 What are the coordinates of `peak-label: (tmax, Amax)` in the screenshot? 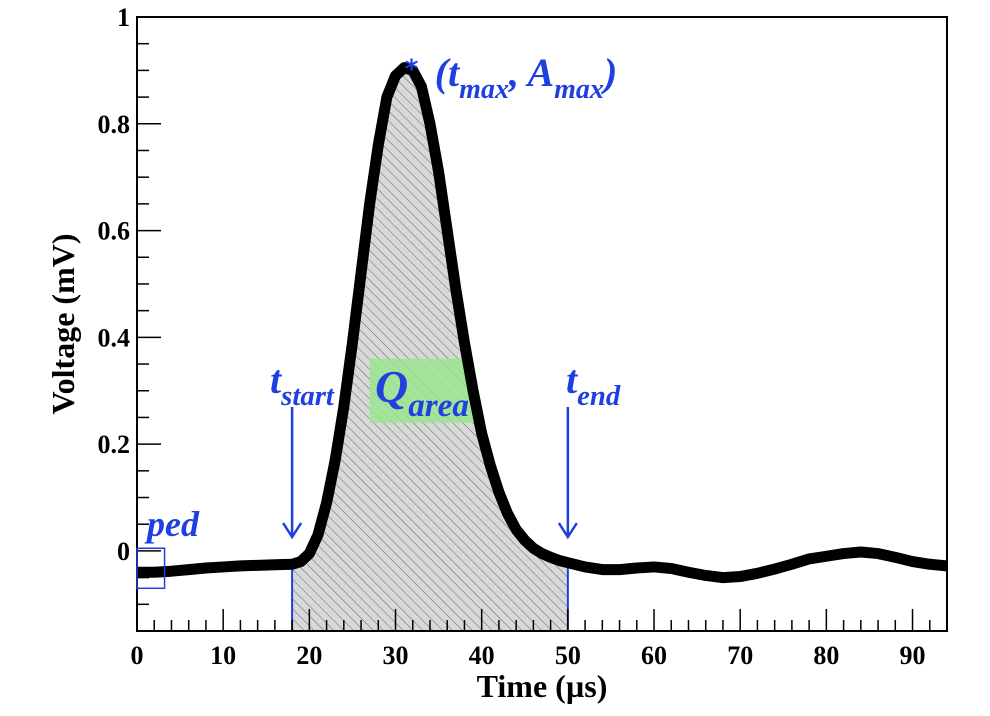 It's located at (526, 77).